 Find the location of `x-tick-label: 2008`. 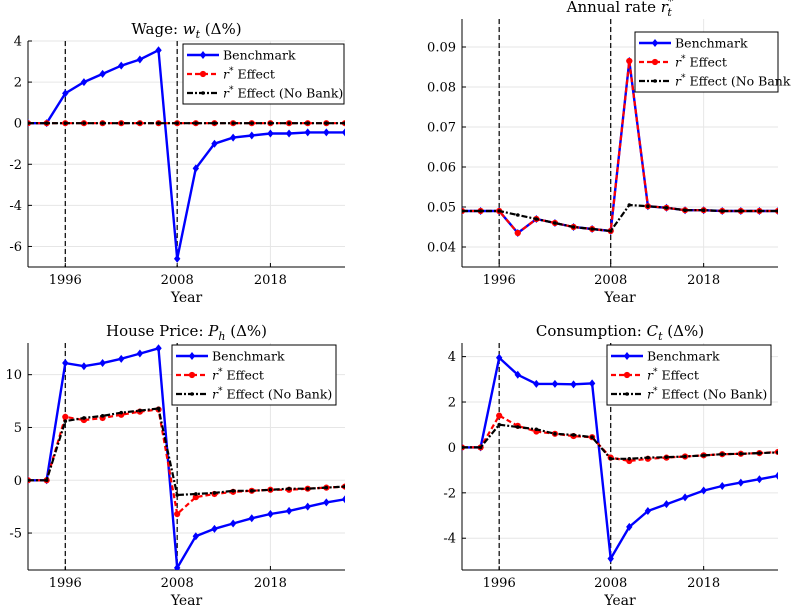

x-tick-label: 2008 is located at coordinates (610, 583).